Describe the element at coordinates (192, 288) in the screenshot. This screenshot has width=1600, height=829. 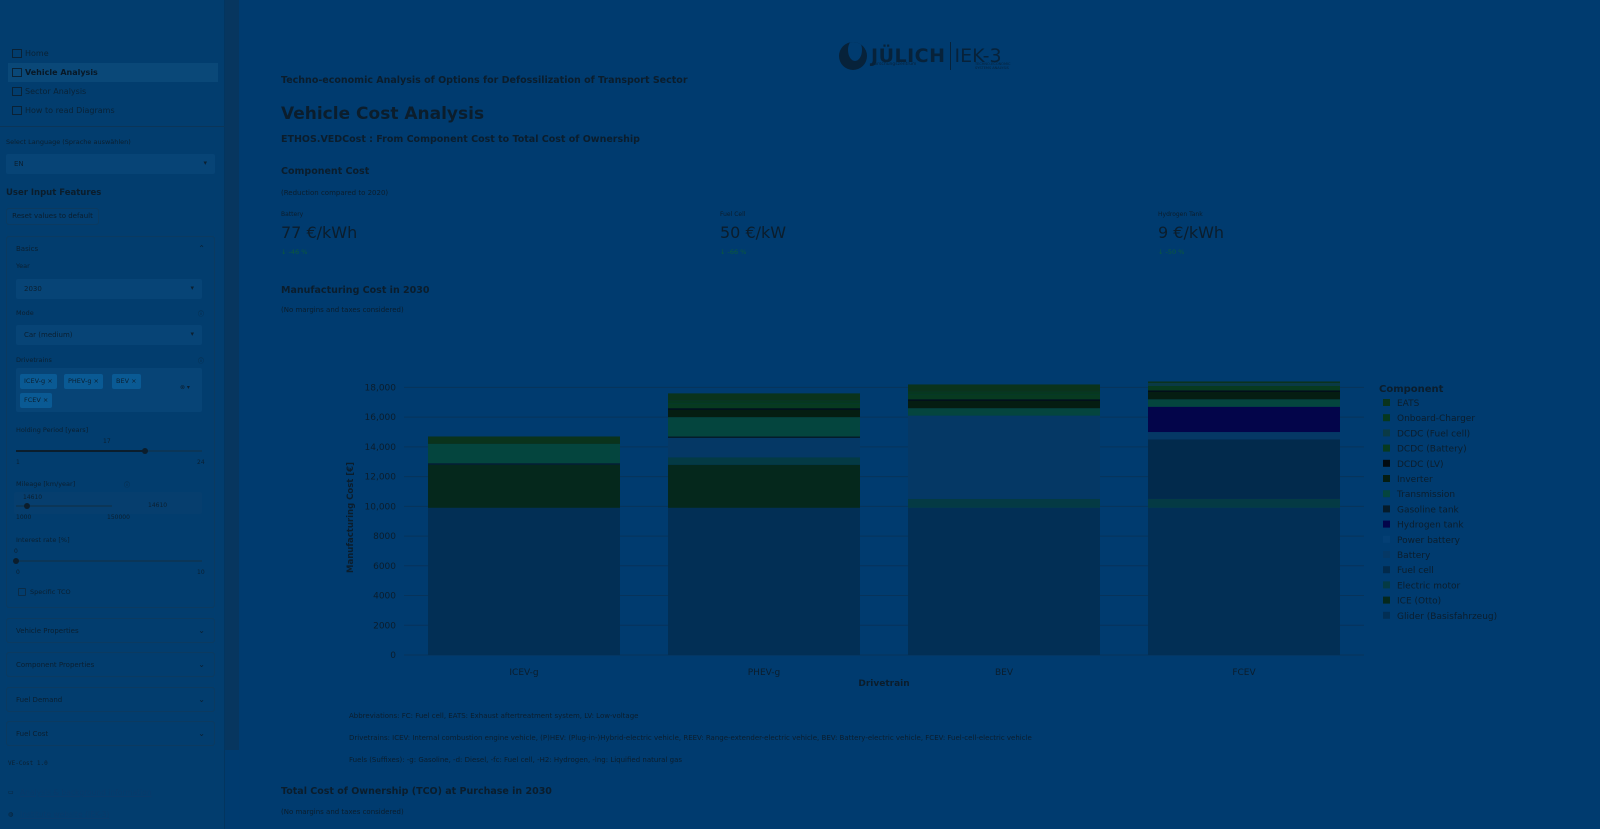
I see `chevron-down-icon: ▾` at that location.